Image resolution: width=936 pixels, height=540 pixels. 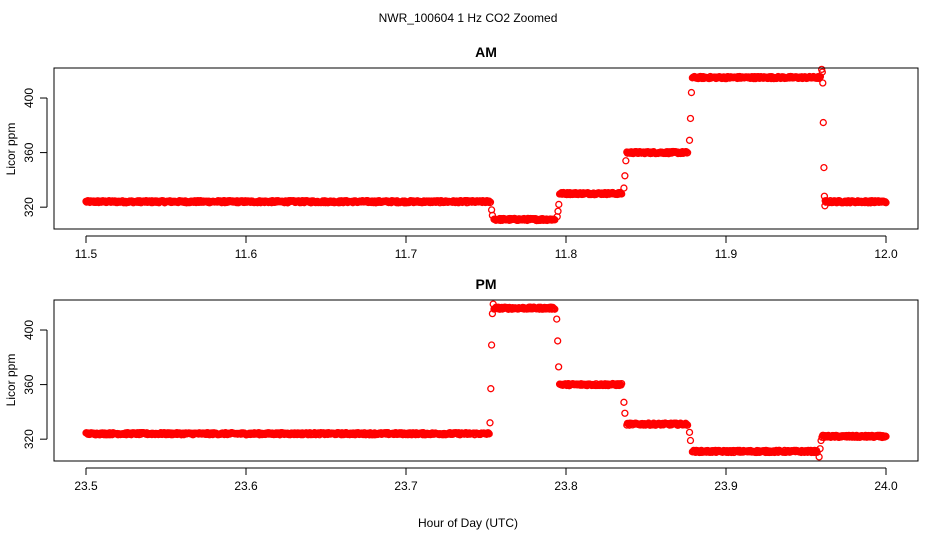 I want to click on am-x-tick-label: 11.7, so click(x=406, y=254).